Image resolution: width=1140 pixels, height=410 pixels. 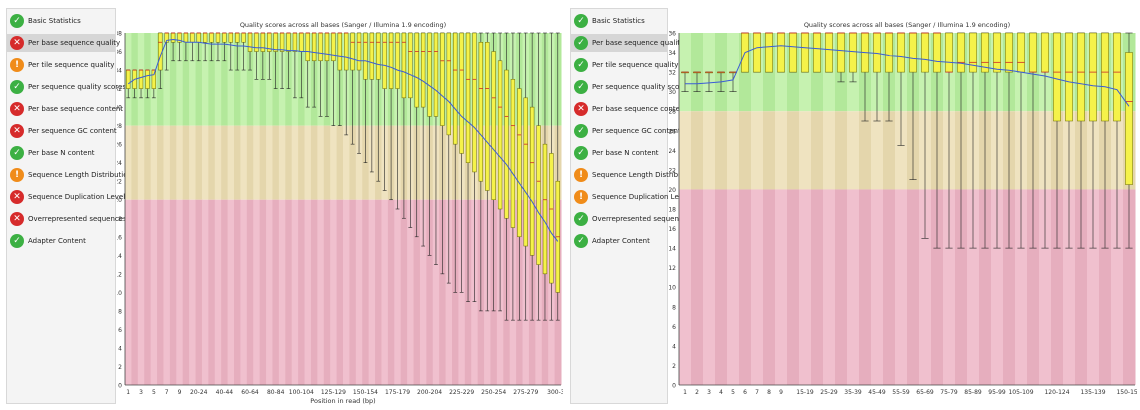 I want to click on x-tick-label: 5, so click(x=733, y=392).